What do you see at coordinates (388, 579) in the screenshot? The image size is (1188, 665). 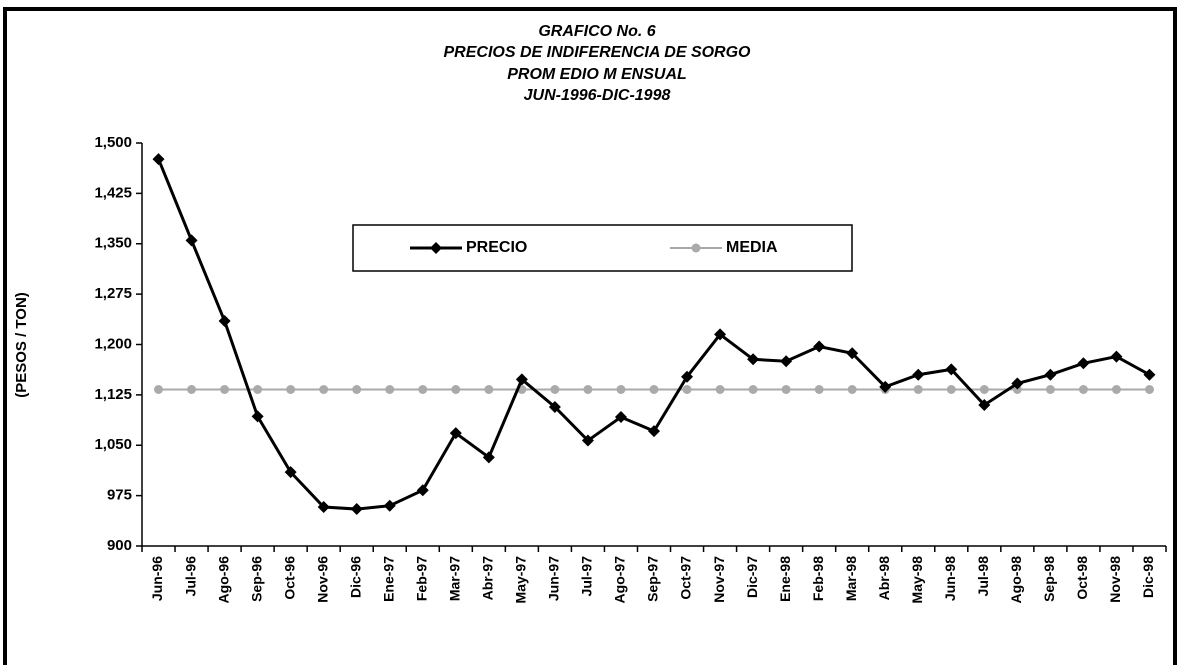 I see `x-tick-label: Ene-97` at bounding box center [388, 579].